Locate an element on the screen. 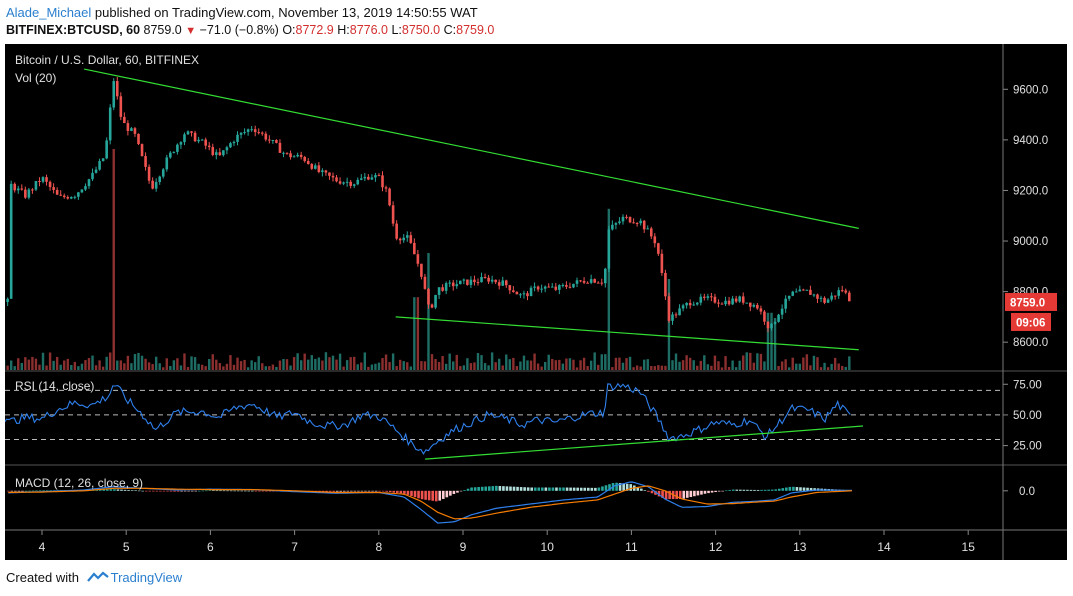  countdown-label: 09:06 is located at coordinates (1030, 323).